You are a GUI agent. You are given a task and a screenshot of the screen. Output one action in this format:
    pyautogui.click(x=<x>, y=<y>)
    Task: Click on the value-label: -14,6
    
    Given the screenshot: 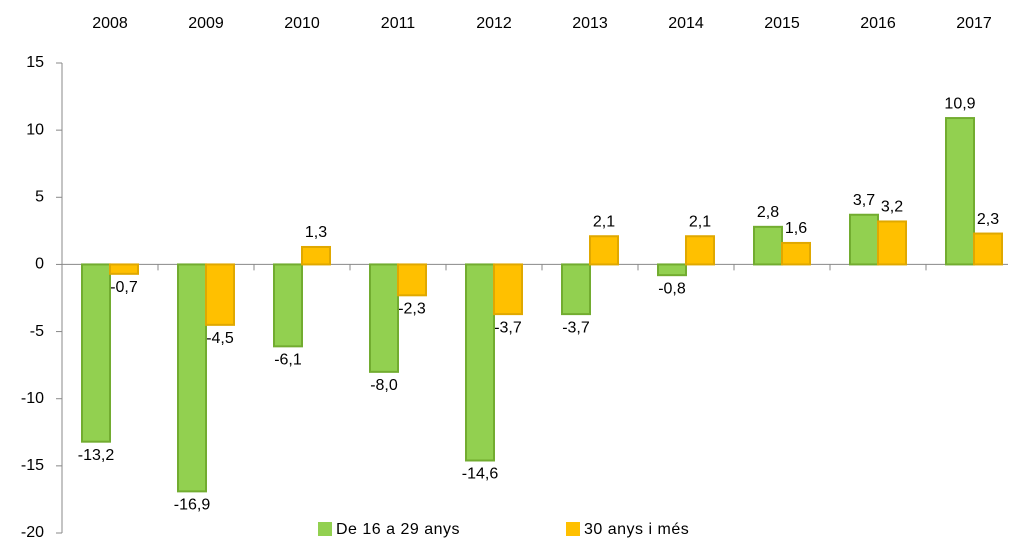 What is the action you would take?
    pyautogui.click(x=480, y=474)
    